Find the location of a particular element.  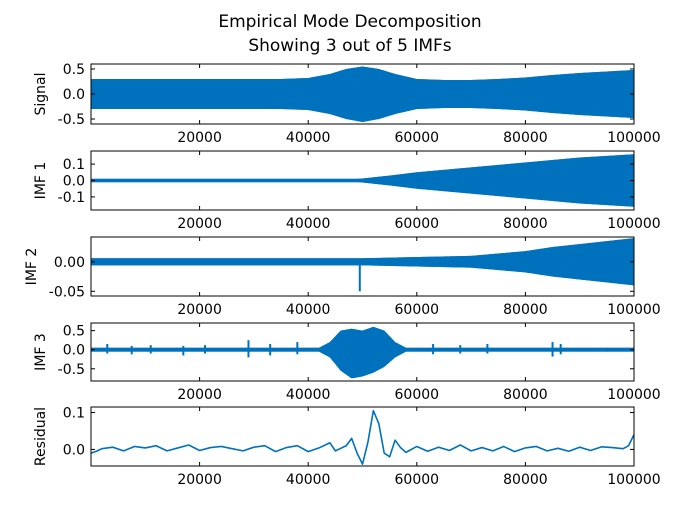

y-axis-label: Residual is located at coordinates (41, 436).